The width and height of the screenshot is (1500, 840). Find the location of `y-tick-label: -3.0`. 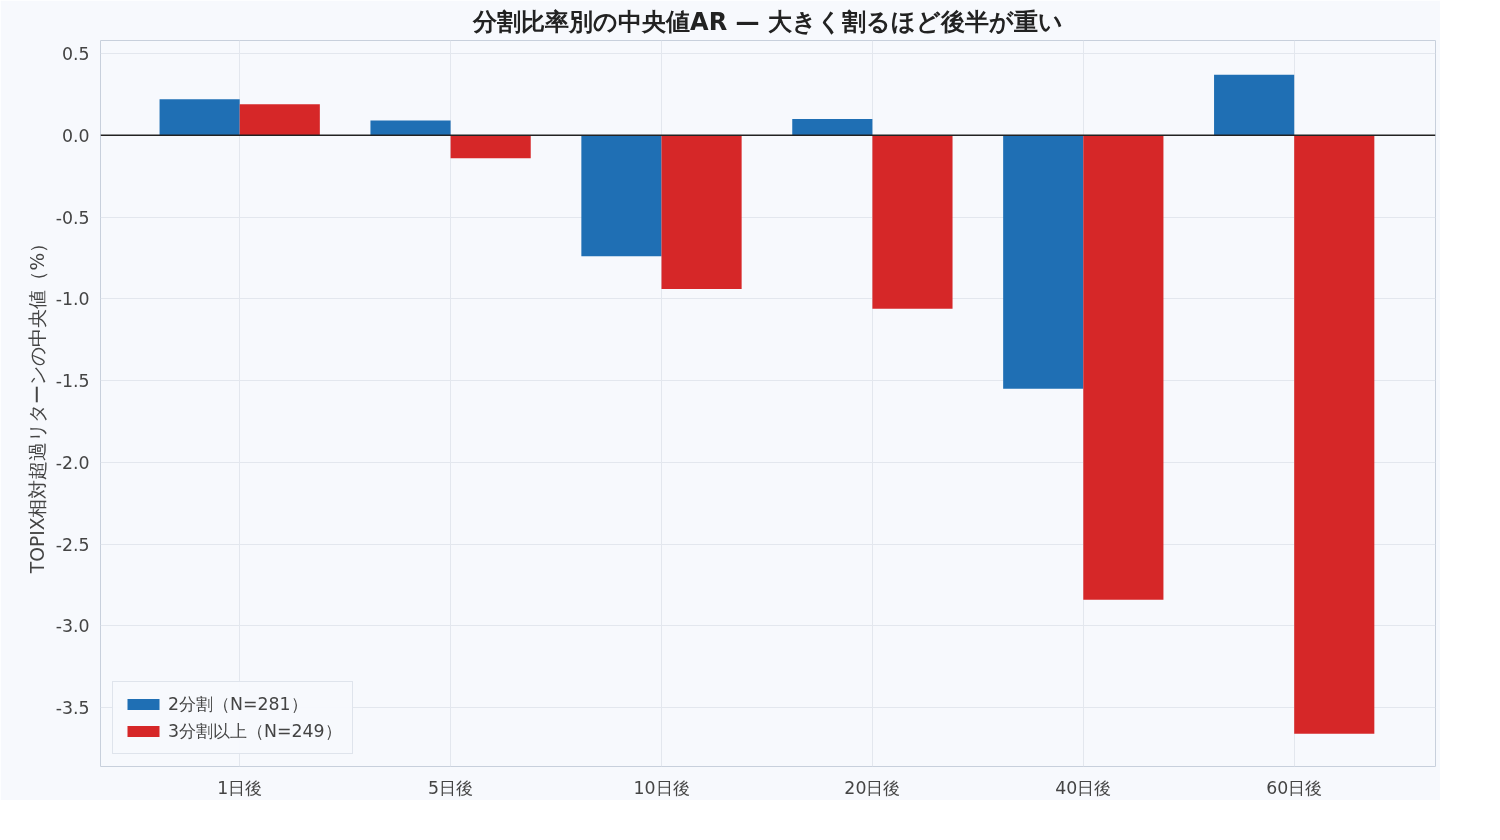

y-tick-label: -3.0 is located at coordinates (72, 626).